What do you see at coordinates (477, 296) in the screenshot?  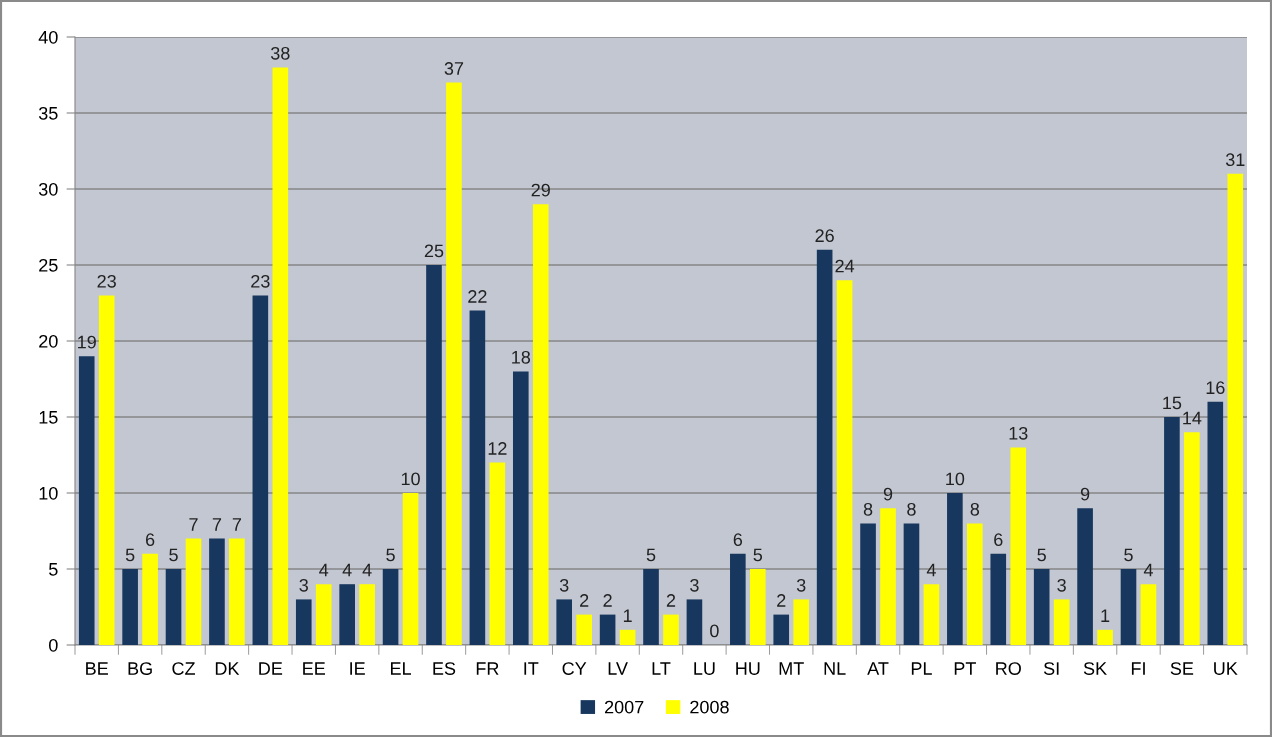 I see `data-label: 22` at bounding box center [477, 296].